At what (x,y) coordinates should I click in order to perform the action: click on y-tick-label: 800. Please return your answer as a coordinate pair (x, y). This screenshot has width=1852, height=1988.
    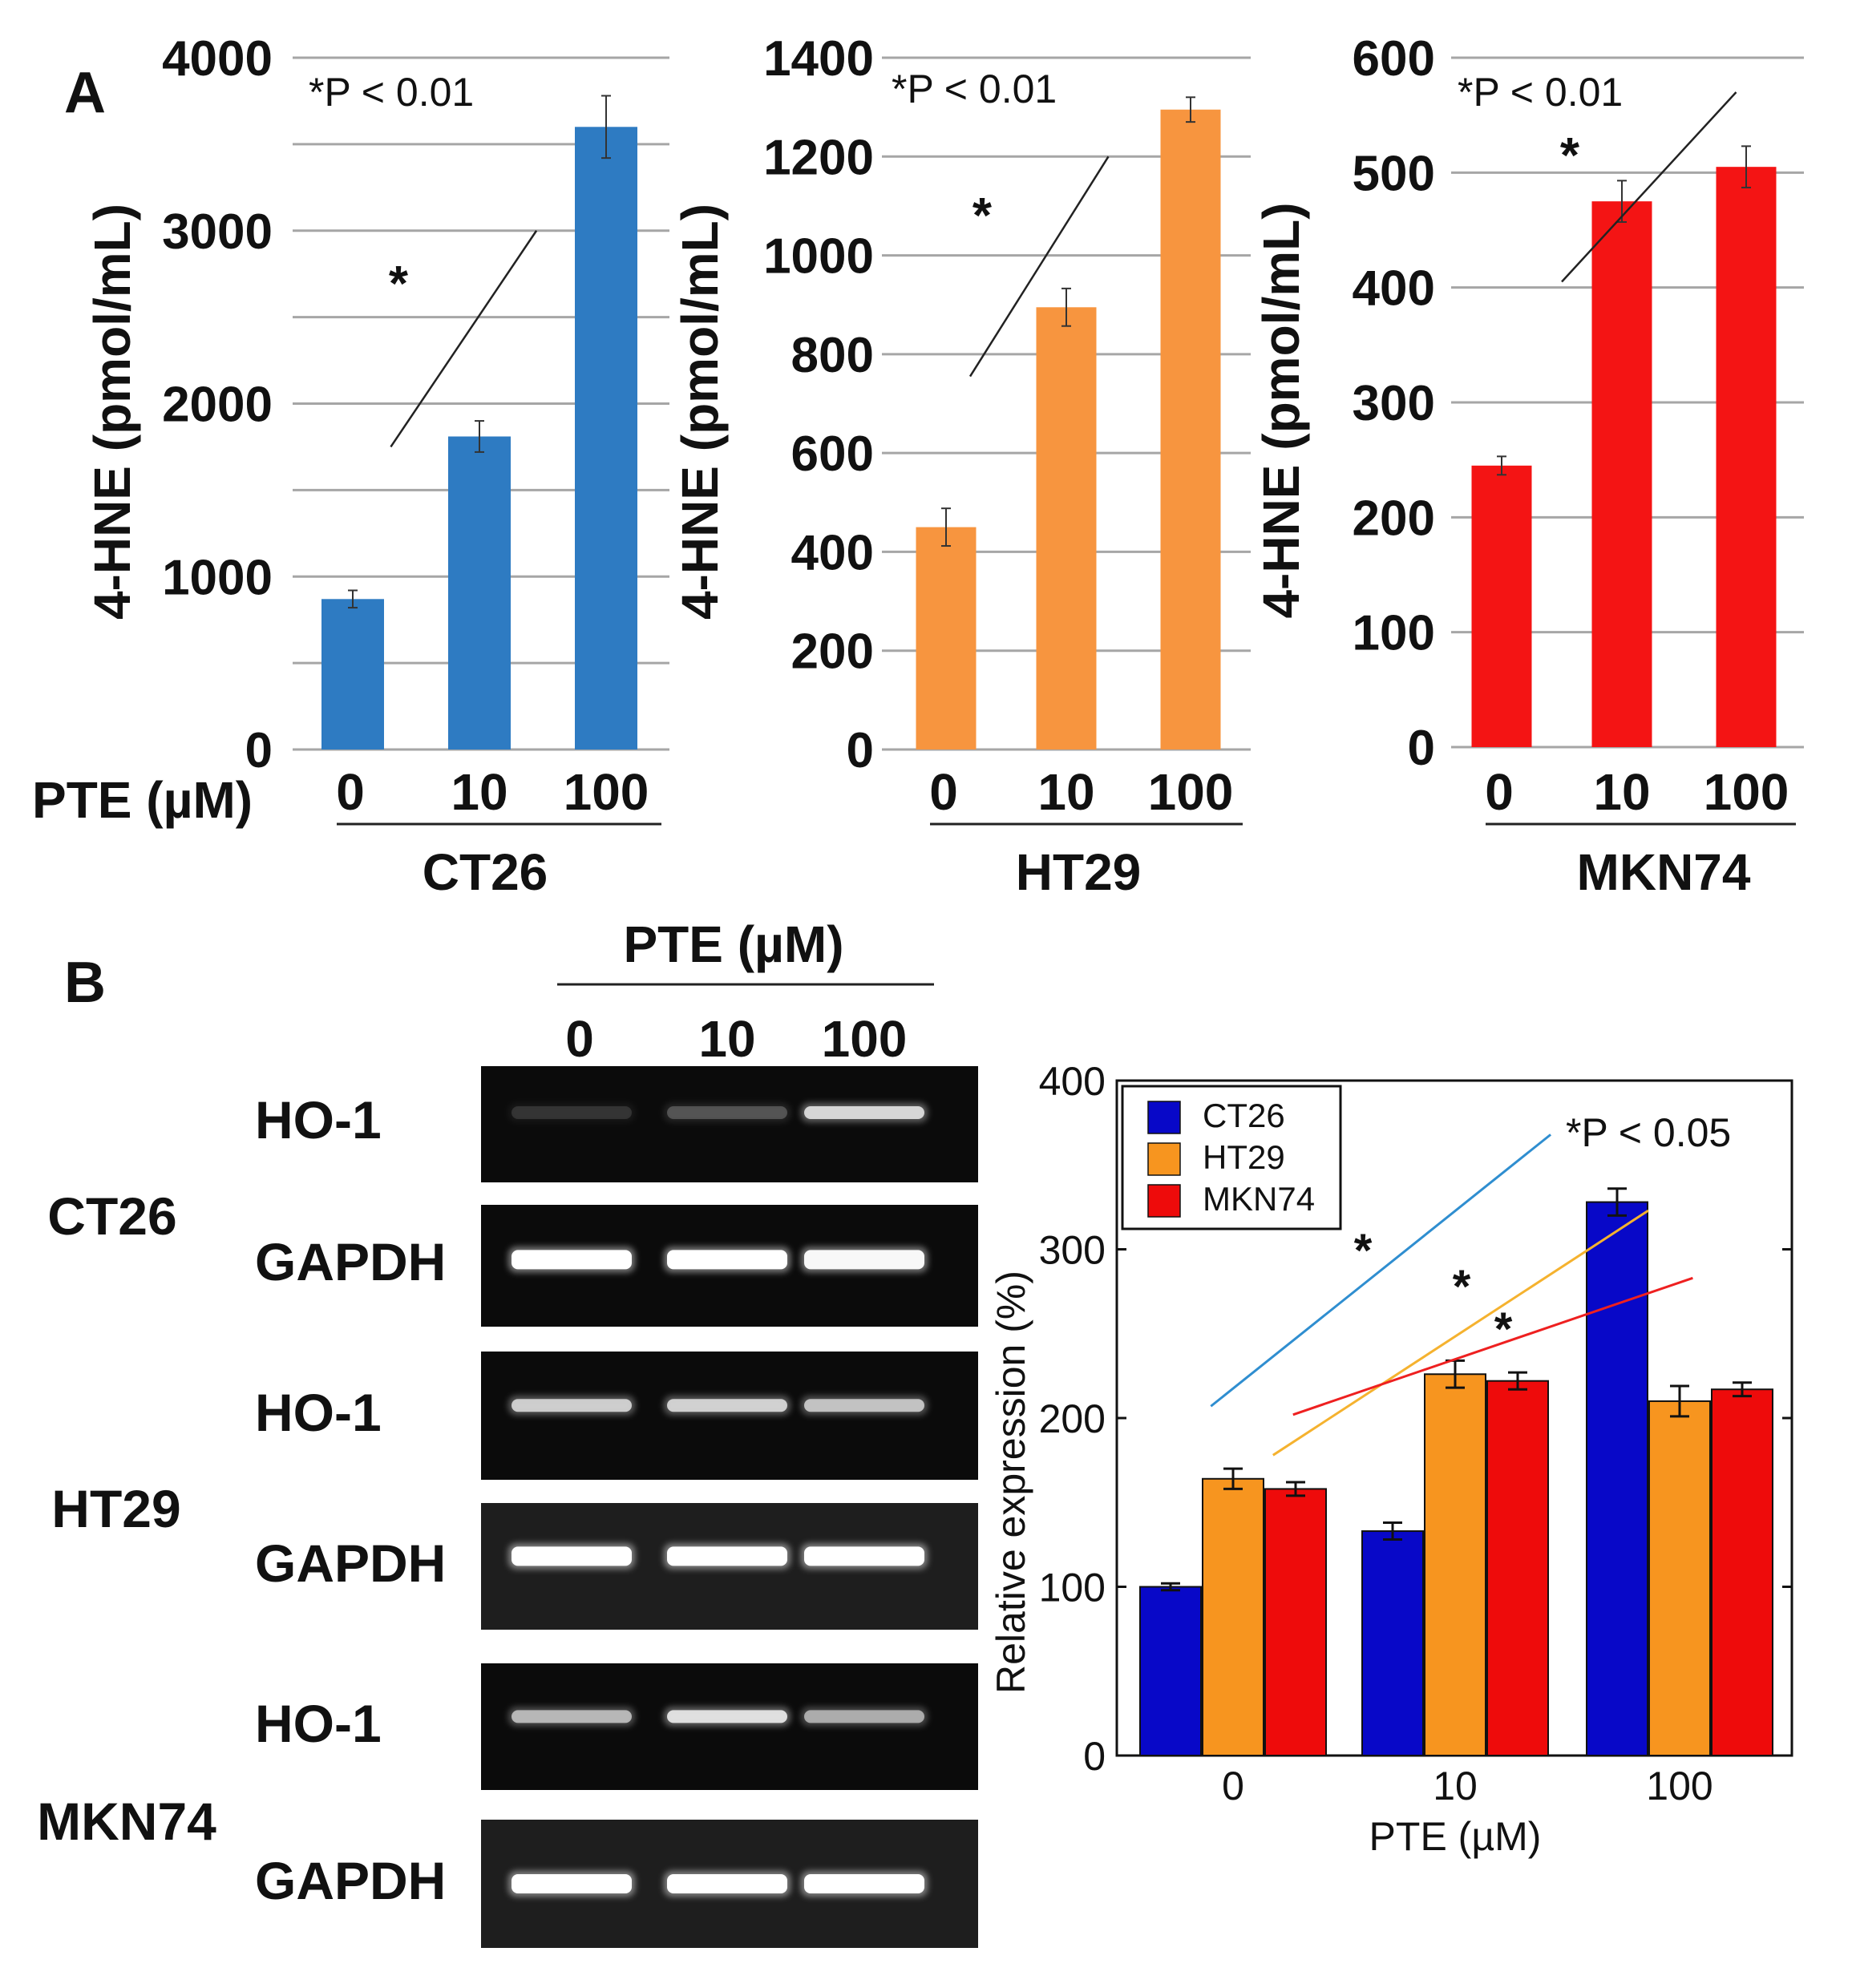
    Looking at the image, I should click on (832, 355).